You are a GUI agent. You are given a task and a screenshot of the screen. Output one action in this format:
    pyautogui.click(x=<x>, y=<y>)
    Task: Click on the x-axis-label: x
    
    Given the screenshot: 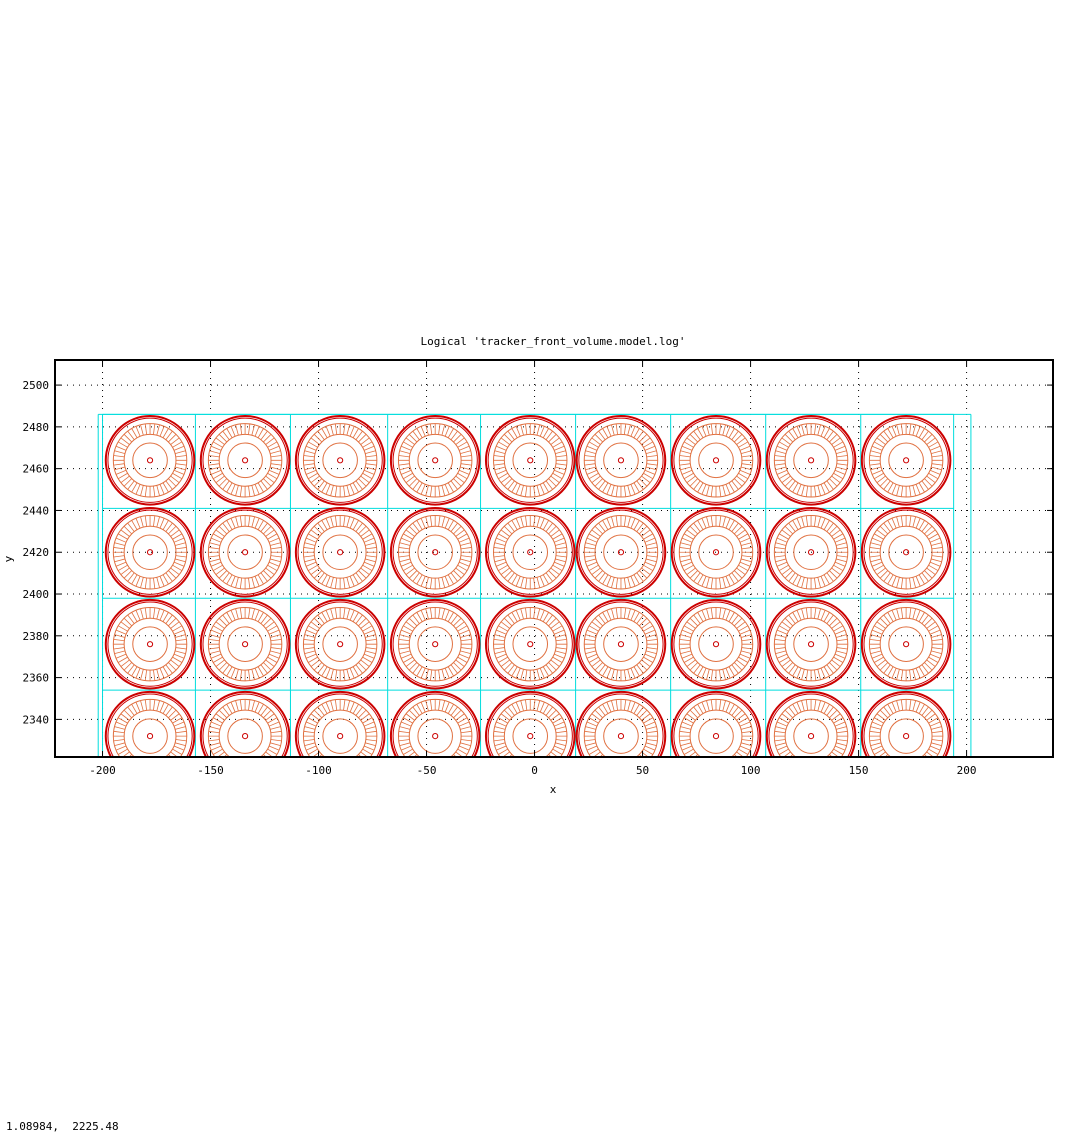 What is the action you would take?
    pyautogui.click(x=553, y=789)
    